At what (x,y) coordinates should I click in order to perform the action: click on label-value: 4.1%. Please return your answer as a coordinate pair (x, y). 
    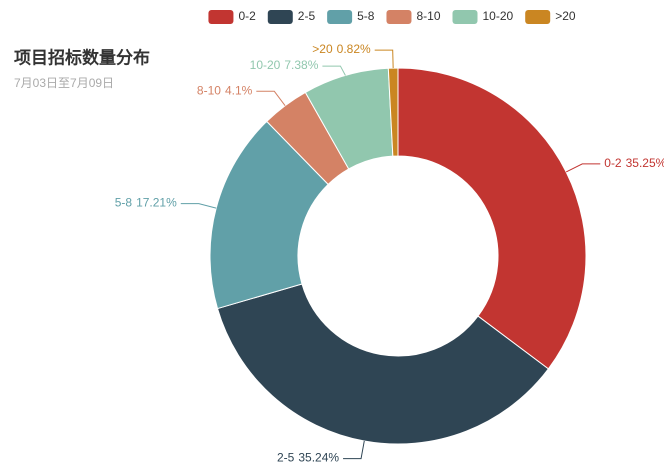
    Looking at the image, I should click on (239, 90).